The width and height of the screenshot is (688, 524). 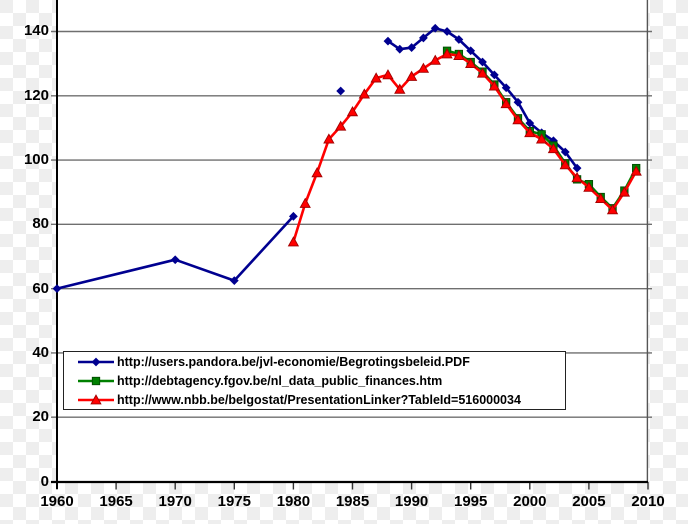 I want to click on x-tick-label: 1960, so click(x=57, y=501).